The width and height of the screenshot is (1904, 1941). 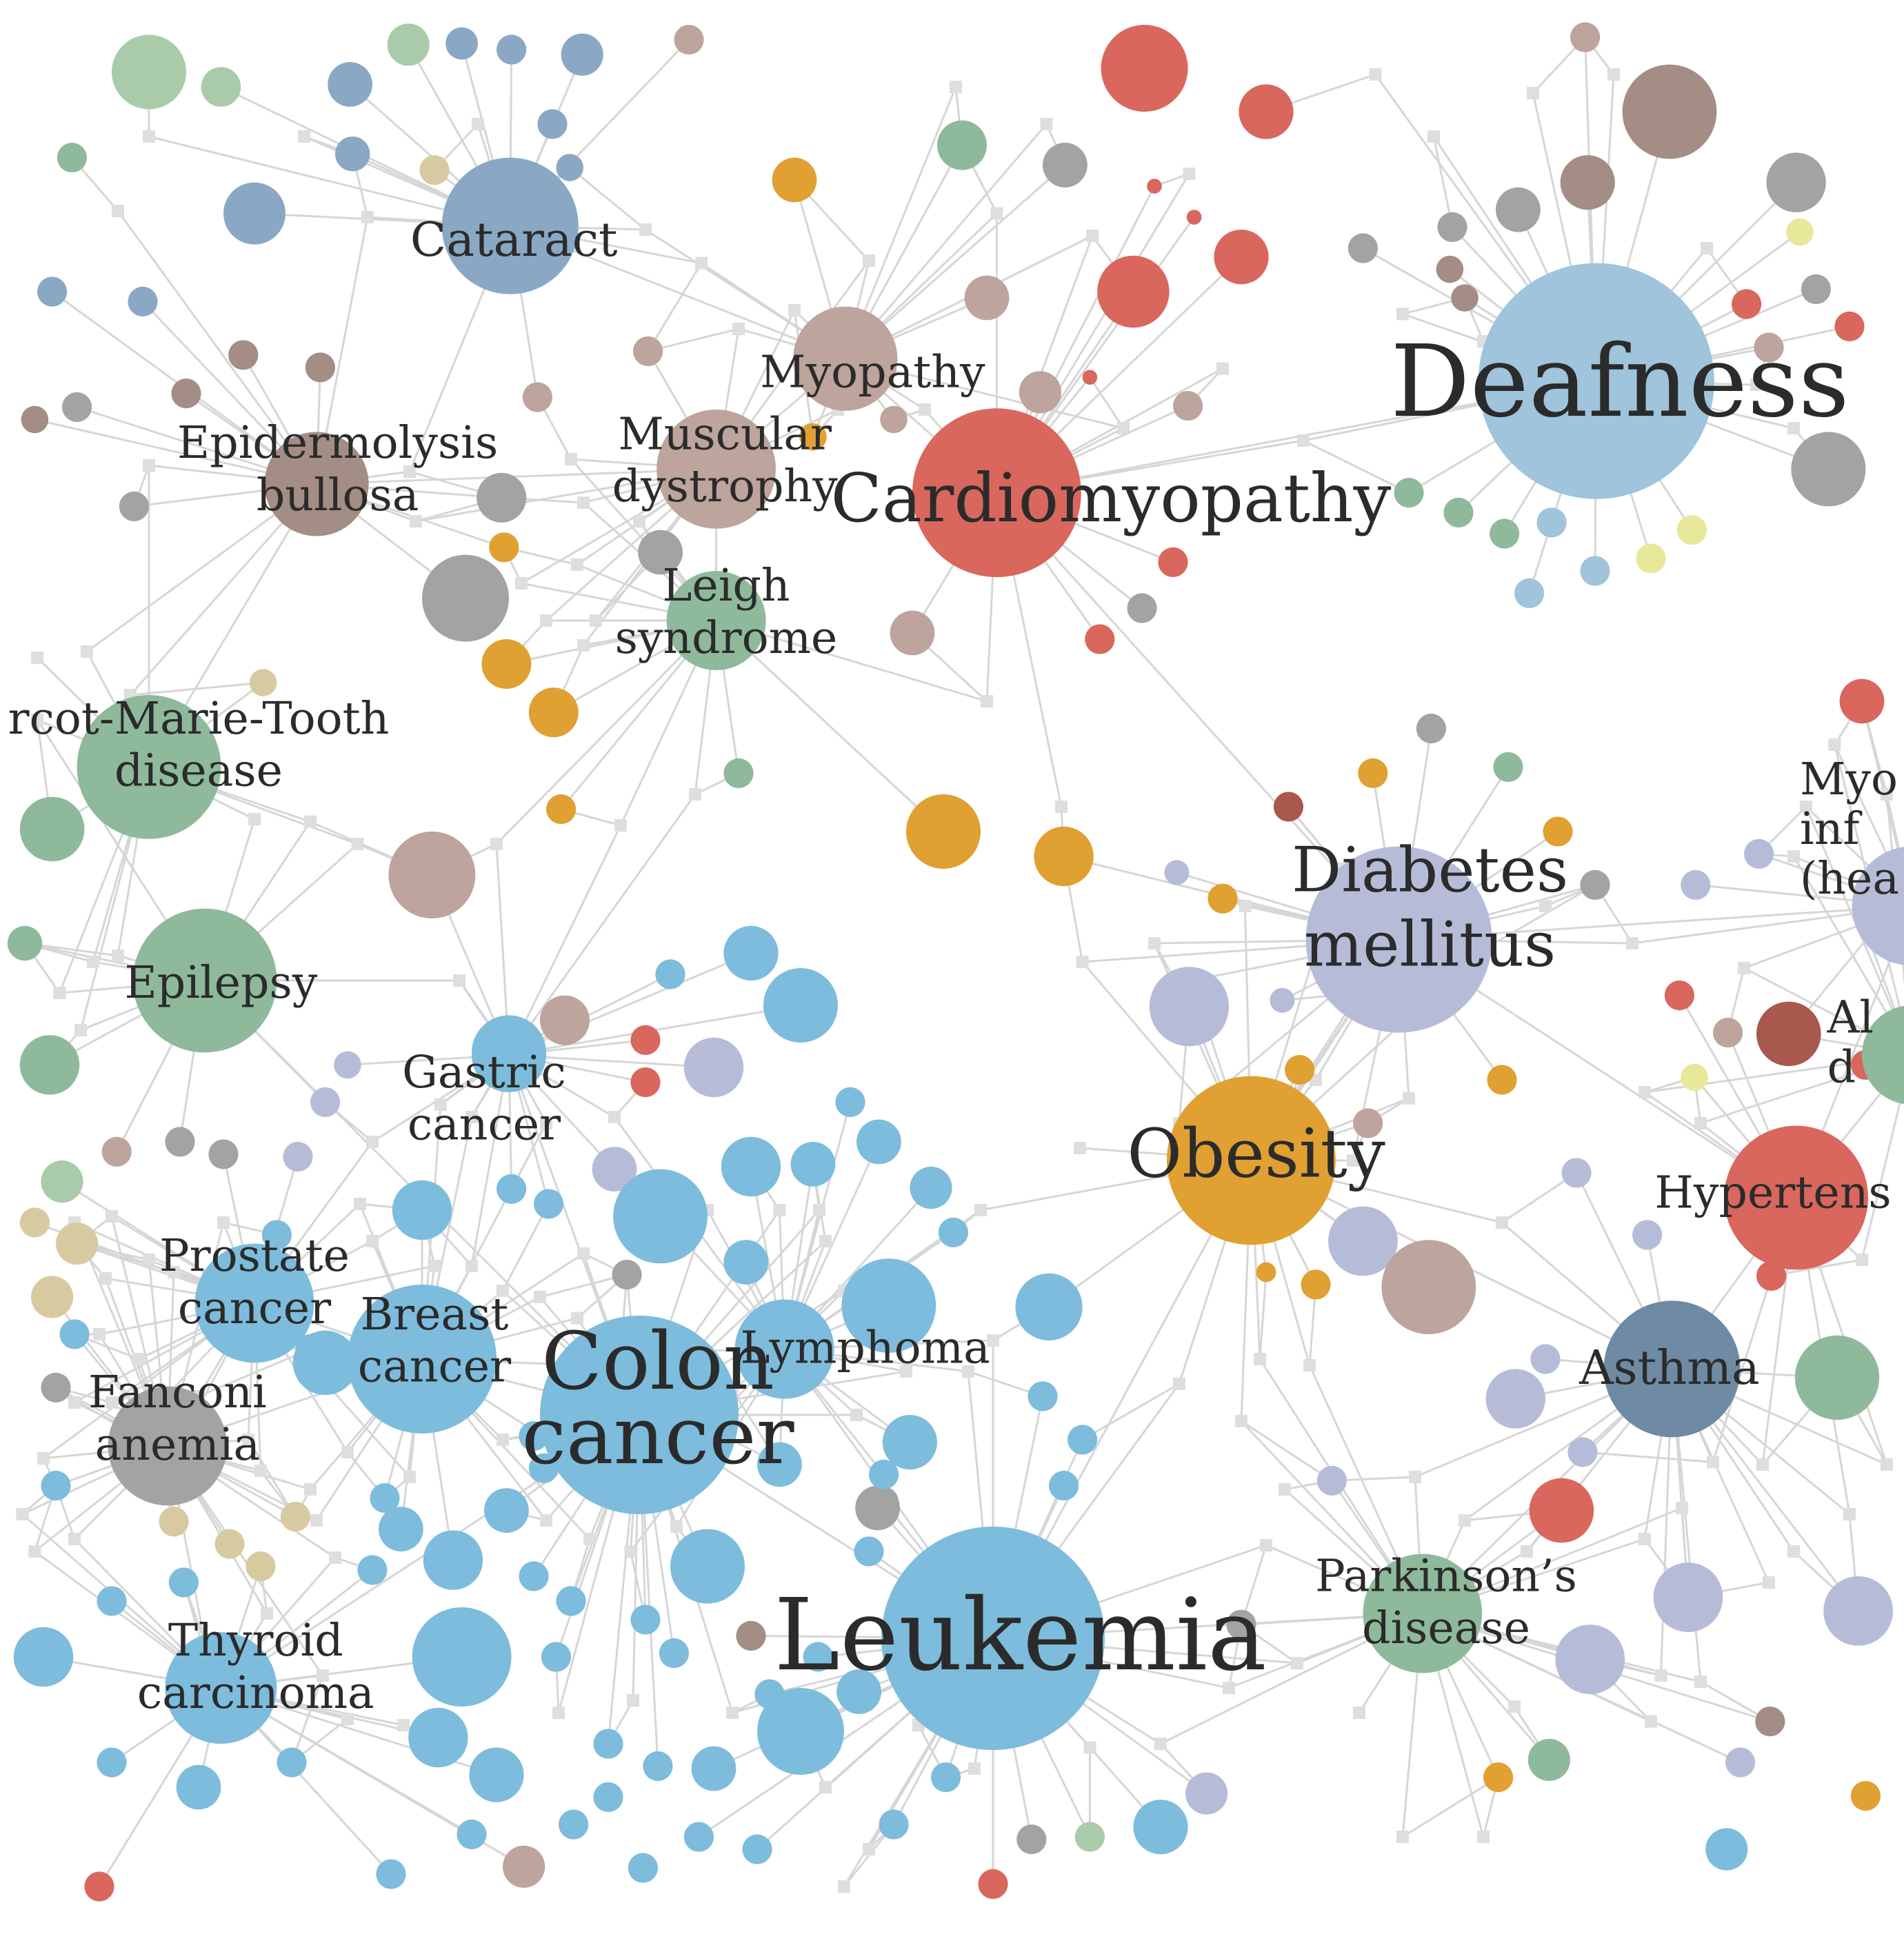 I want to click on colon-cancer-label-line: Colon, so click(x=657, y=1362).